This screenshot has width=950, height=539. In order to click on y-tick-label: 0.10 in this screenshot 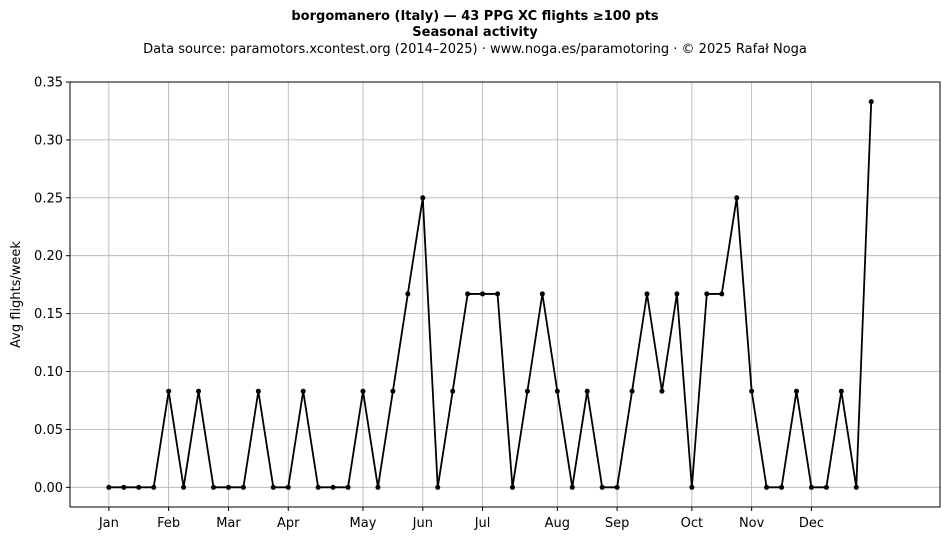, I will do `click(48, 372)`.